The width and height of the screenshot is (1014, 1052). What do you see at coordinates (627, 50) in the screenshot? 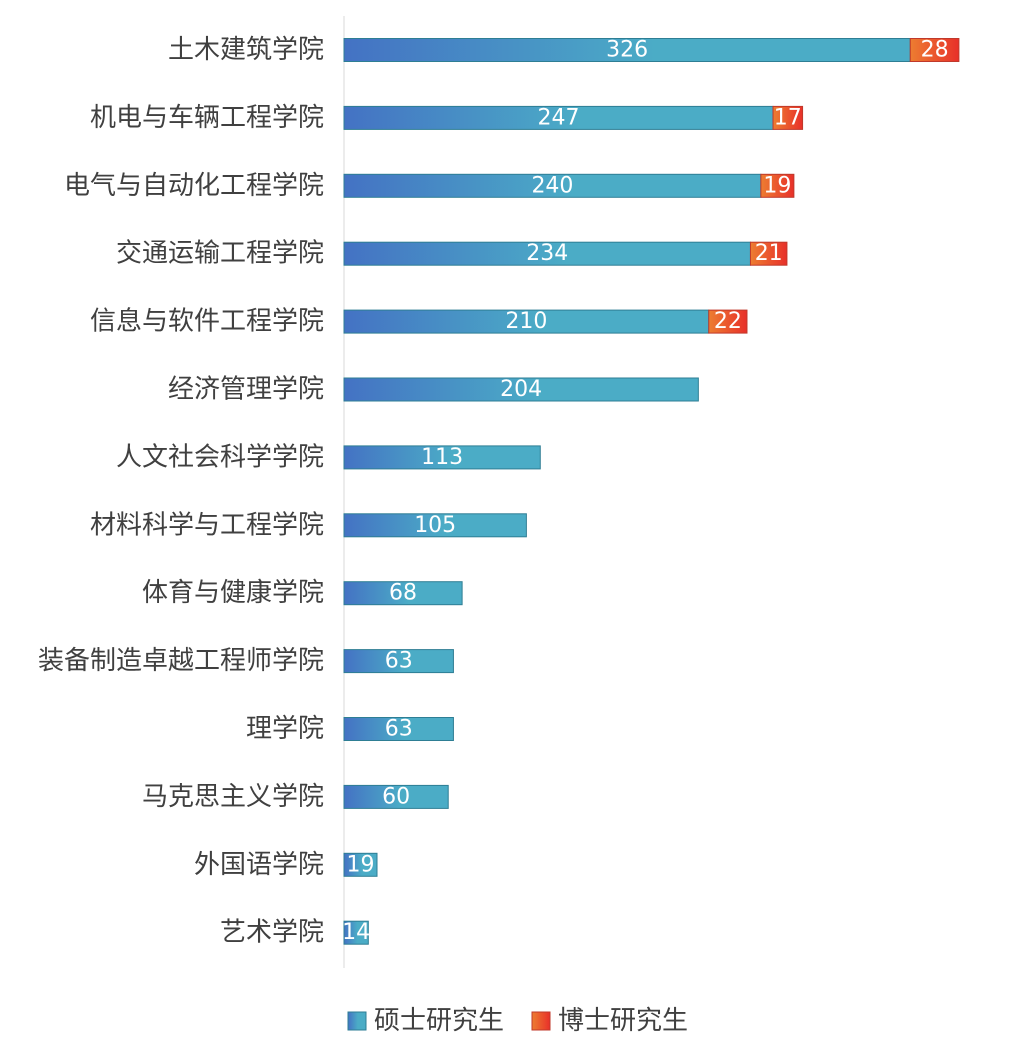
I see `data-label-master: 326` at bounding box center [627, 50].